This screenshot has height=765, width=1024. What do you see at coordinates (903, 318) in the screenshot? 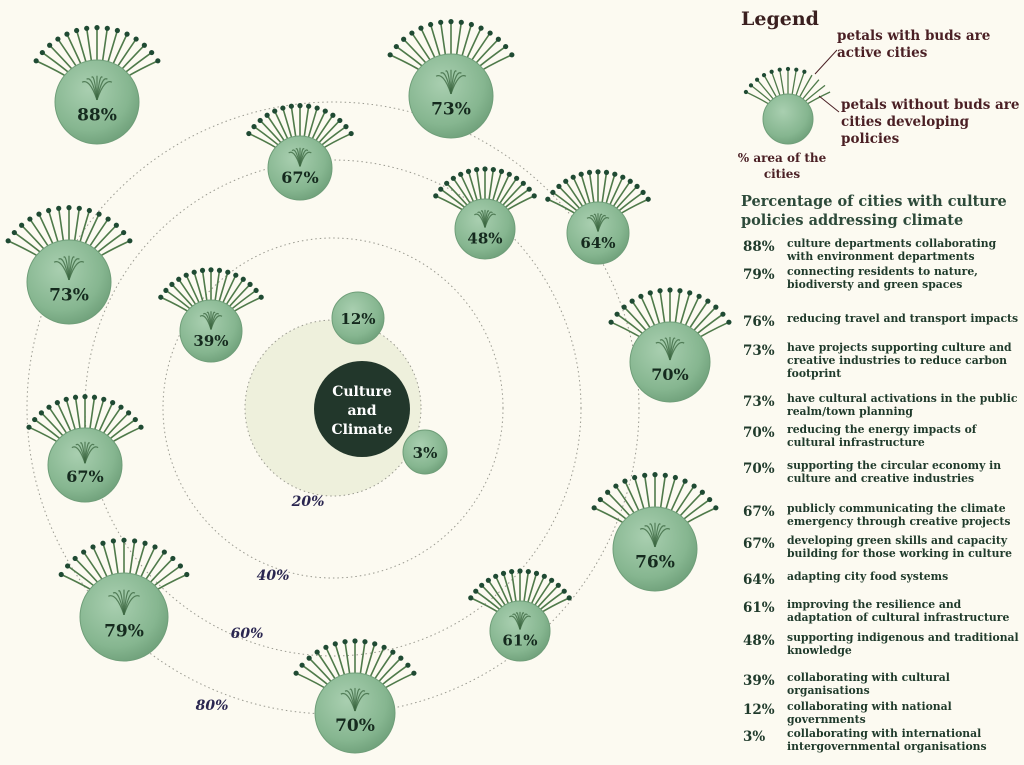
I see `legend-item-text: reducing travel and transport impacts` at bounding box center [903, 318].